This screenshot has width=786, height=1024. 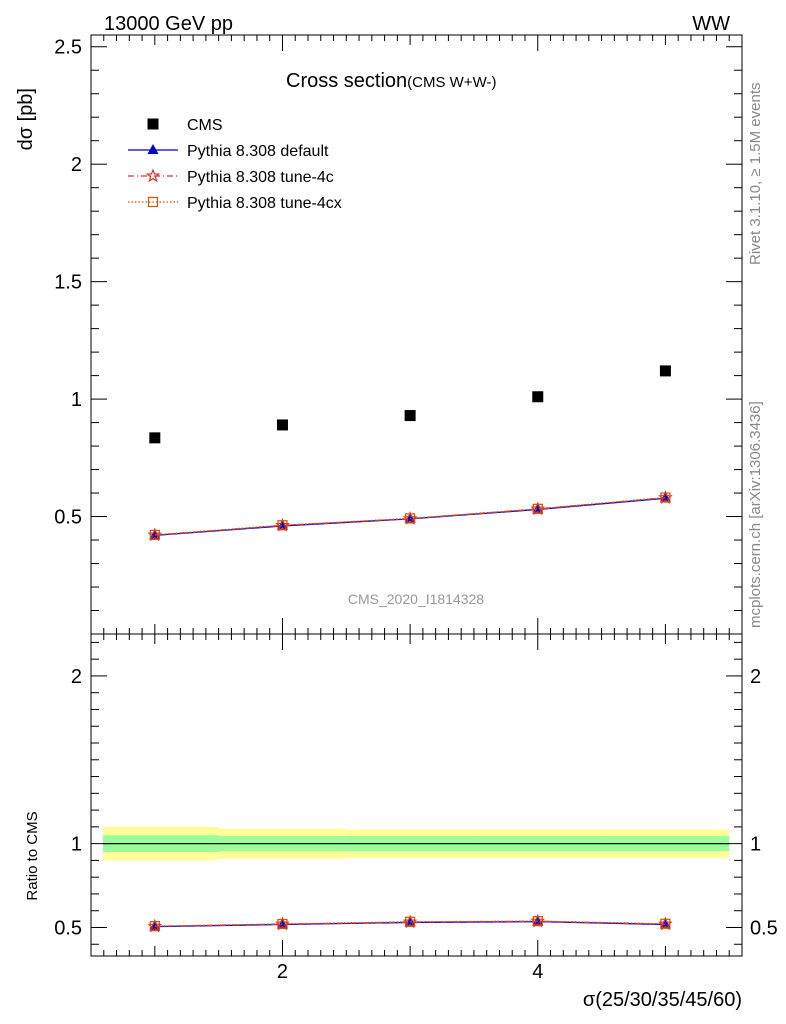 What do you see at coordinates (68, 48) in the screenshot?
I see `y-tick-label: 2.5` at bounding box center [68, 48].